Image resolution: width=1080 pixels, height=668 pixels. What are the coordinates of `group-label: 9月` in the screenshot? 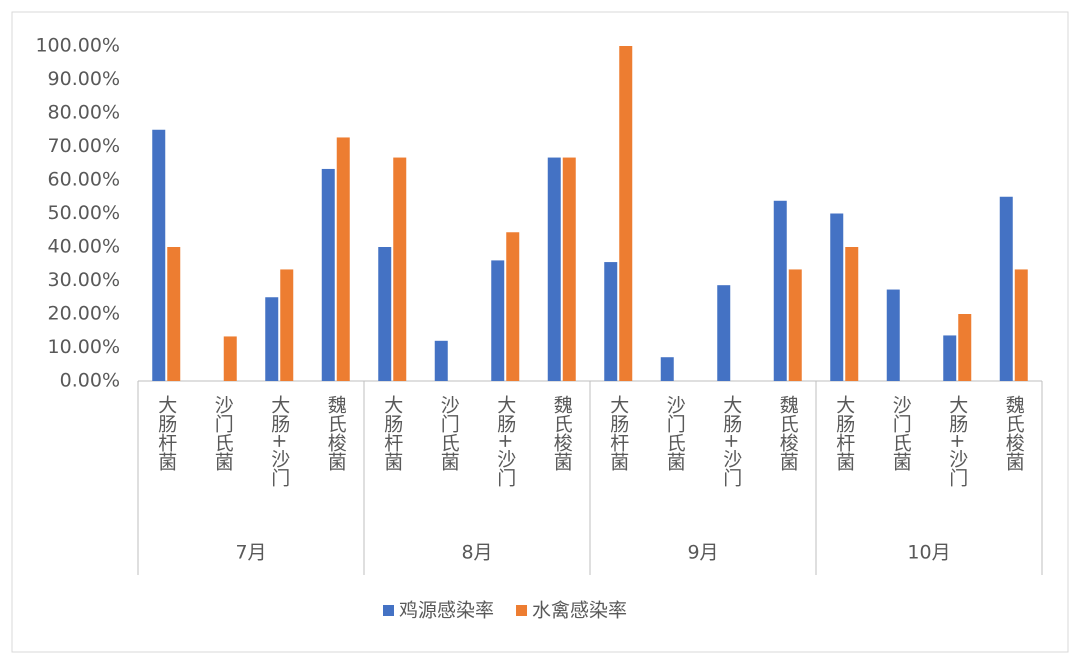 It's located at (702, 553).